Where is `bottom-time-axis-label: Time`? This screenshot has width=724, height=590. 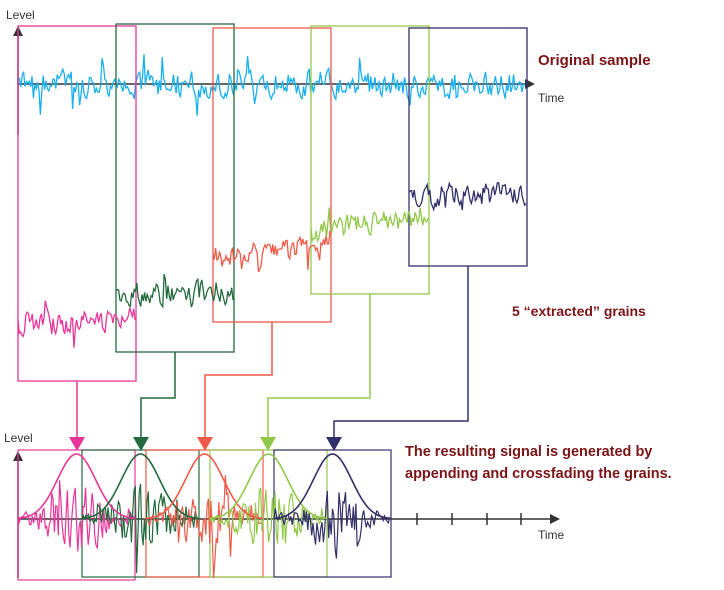
bottom-time-axis-label: Time is located at coordinates (551, 535).